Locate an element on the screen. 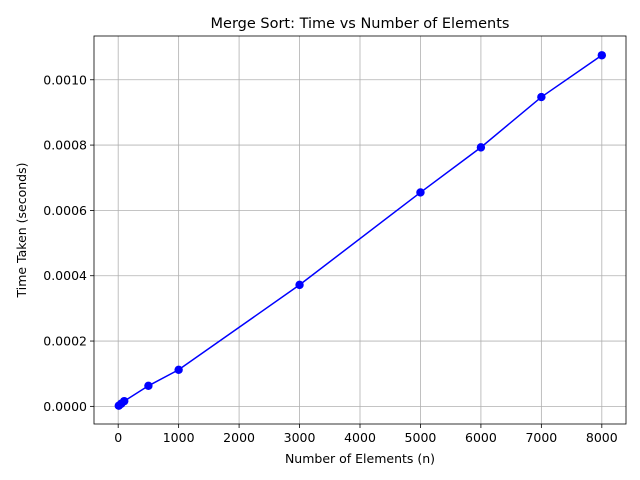  x-tick-label: 7000 is located at coordinates (541, 437).